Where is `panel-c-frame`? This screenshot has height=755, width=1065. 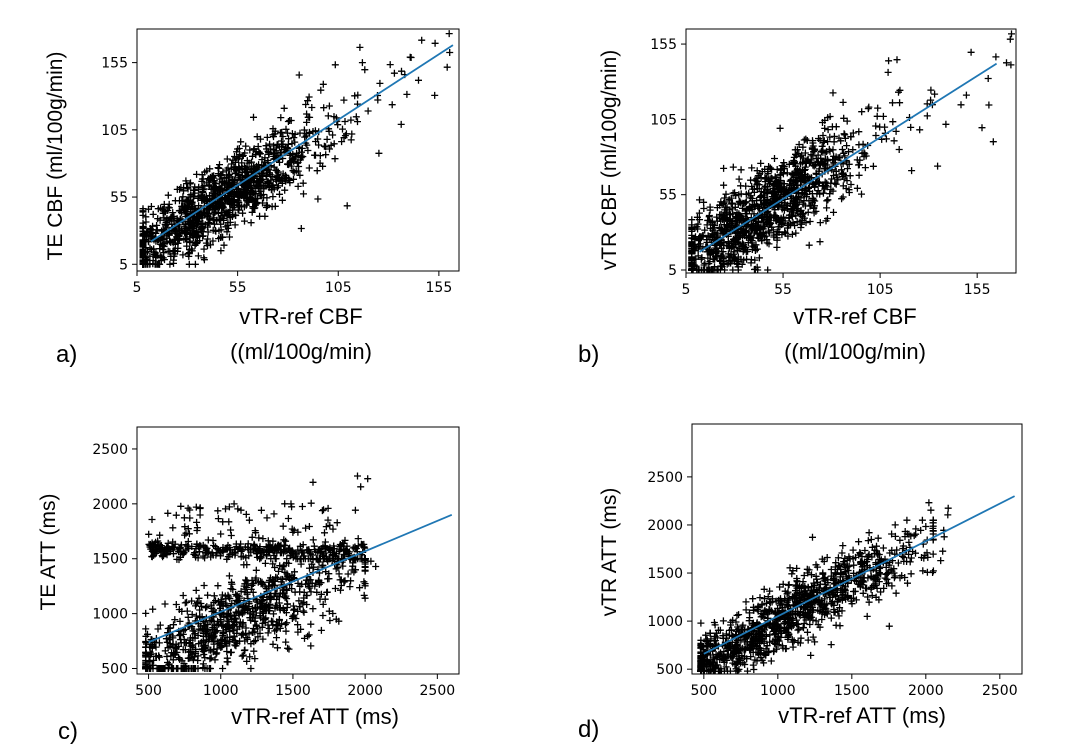 panel-c-frame is located at coordinates (298, 550).